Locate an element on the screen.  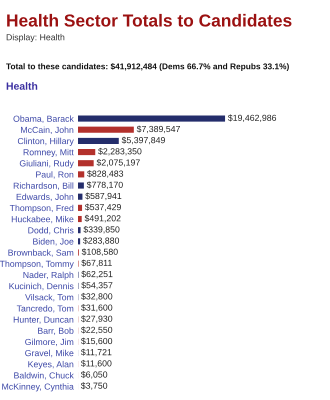
data-label: $828,483 is located at coordinates (105, 174).